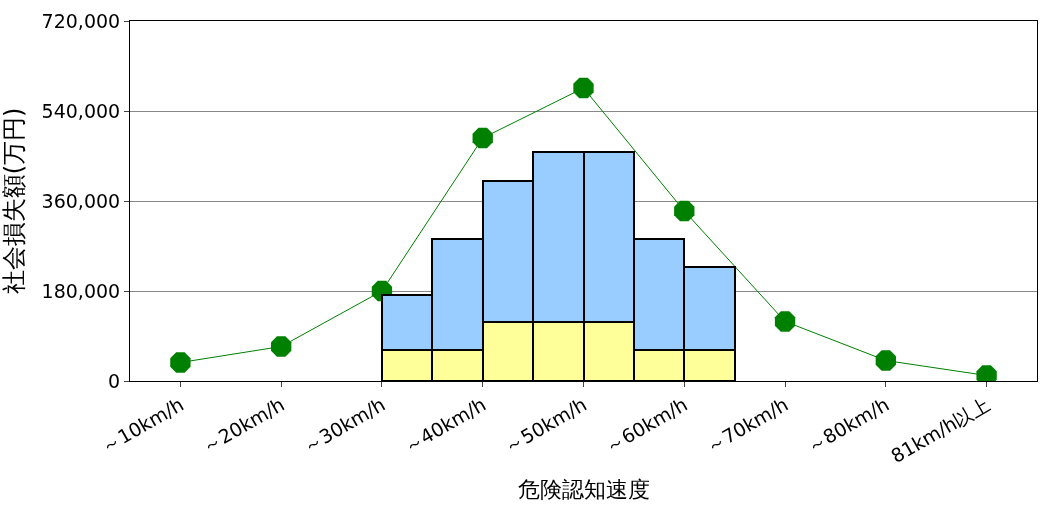 This screenshot has height=516, width=1048. I want to click on y-tick-label: 360,000, so click(81, 200).